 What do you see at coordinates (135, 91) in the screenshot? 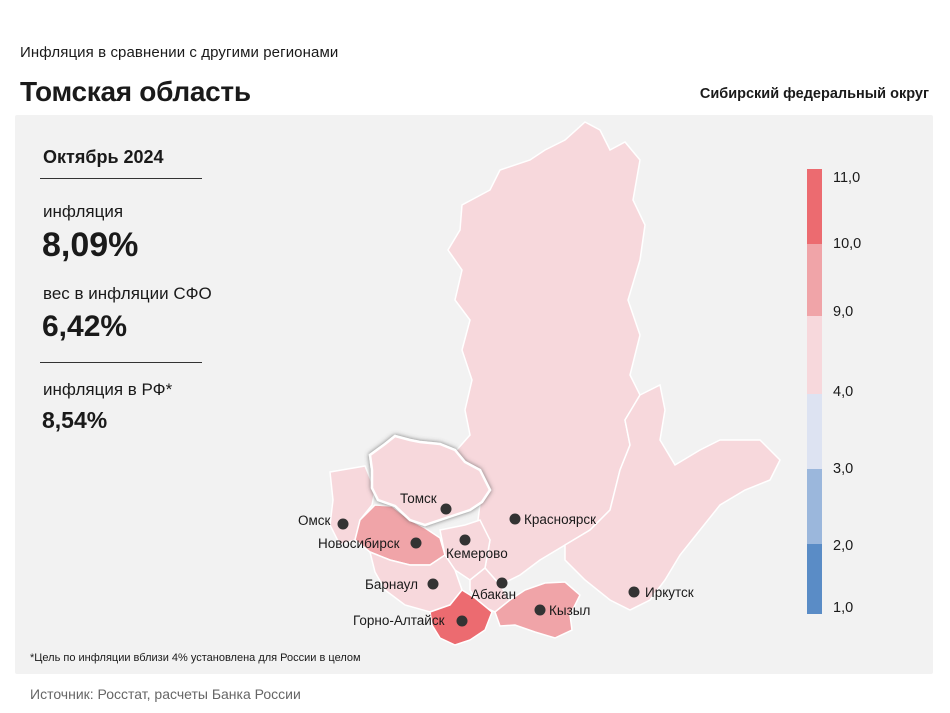
I see `page-title: Томская область` at bounding box center [135, 91].